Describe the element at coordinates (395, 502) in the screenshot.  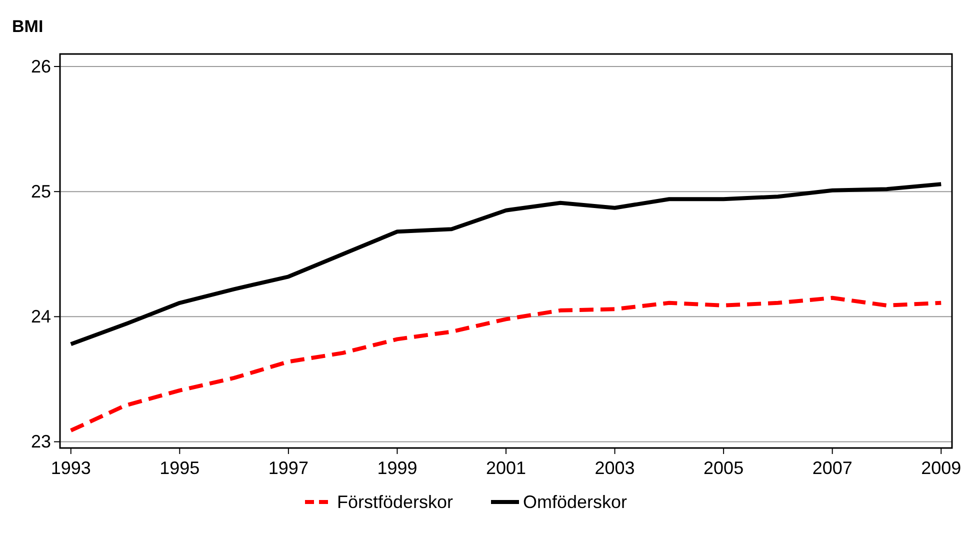
I see `legend-label: Förstföderskor` at that location.